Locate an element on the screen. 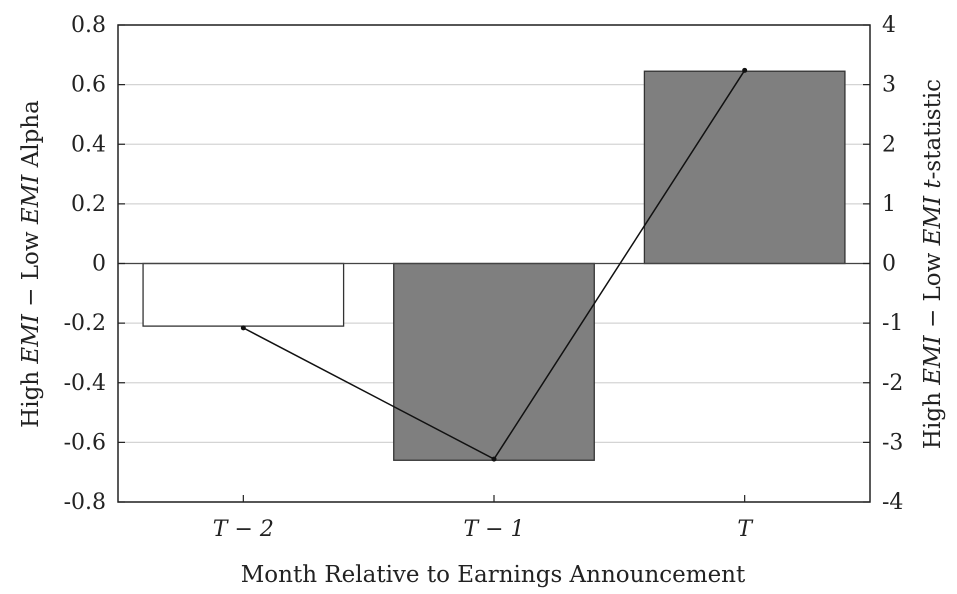 This screenshot has width=957, height=594. y2-tick-label: 2 is located at coordinates (889, 144).